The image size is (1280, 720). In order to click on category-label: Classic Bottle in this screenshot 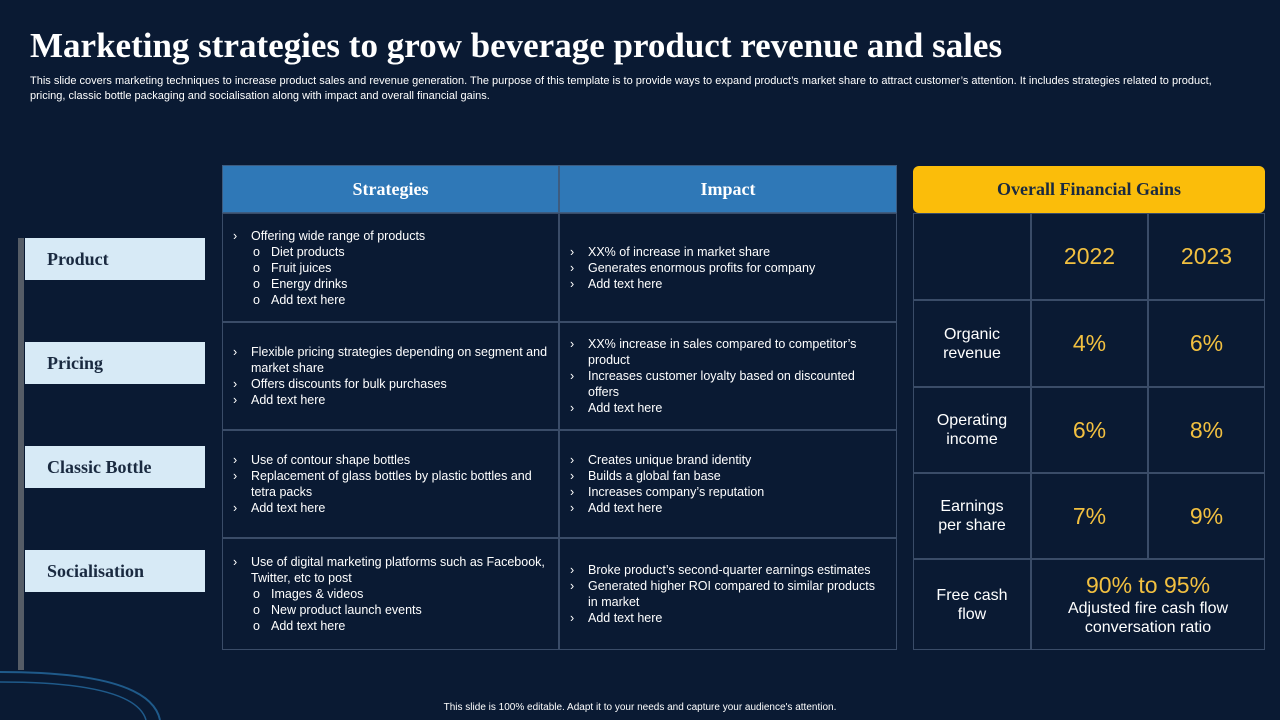, I will do `click(115, 467)`.